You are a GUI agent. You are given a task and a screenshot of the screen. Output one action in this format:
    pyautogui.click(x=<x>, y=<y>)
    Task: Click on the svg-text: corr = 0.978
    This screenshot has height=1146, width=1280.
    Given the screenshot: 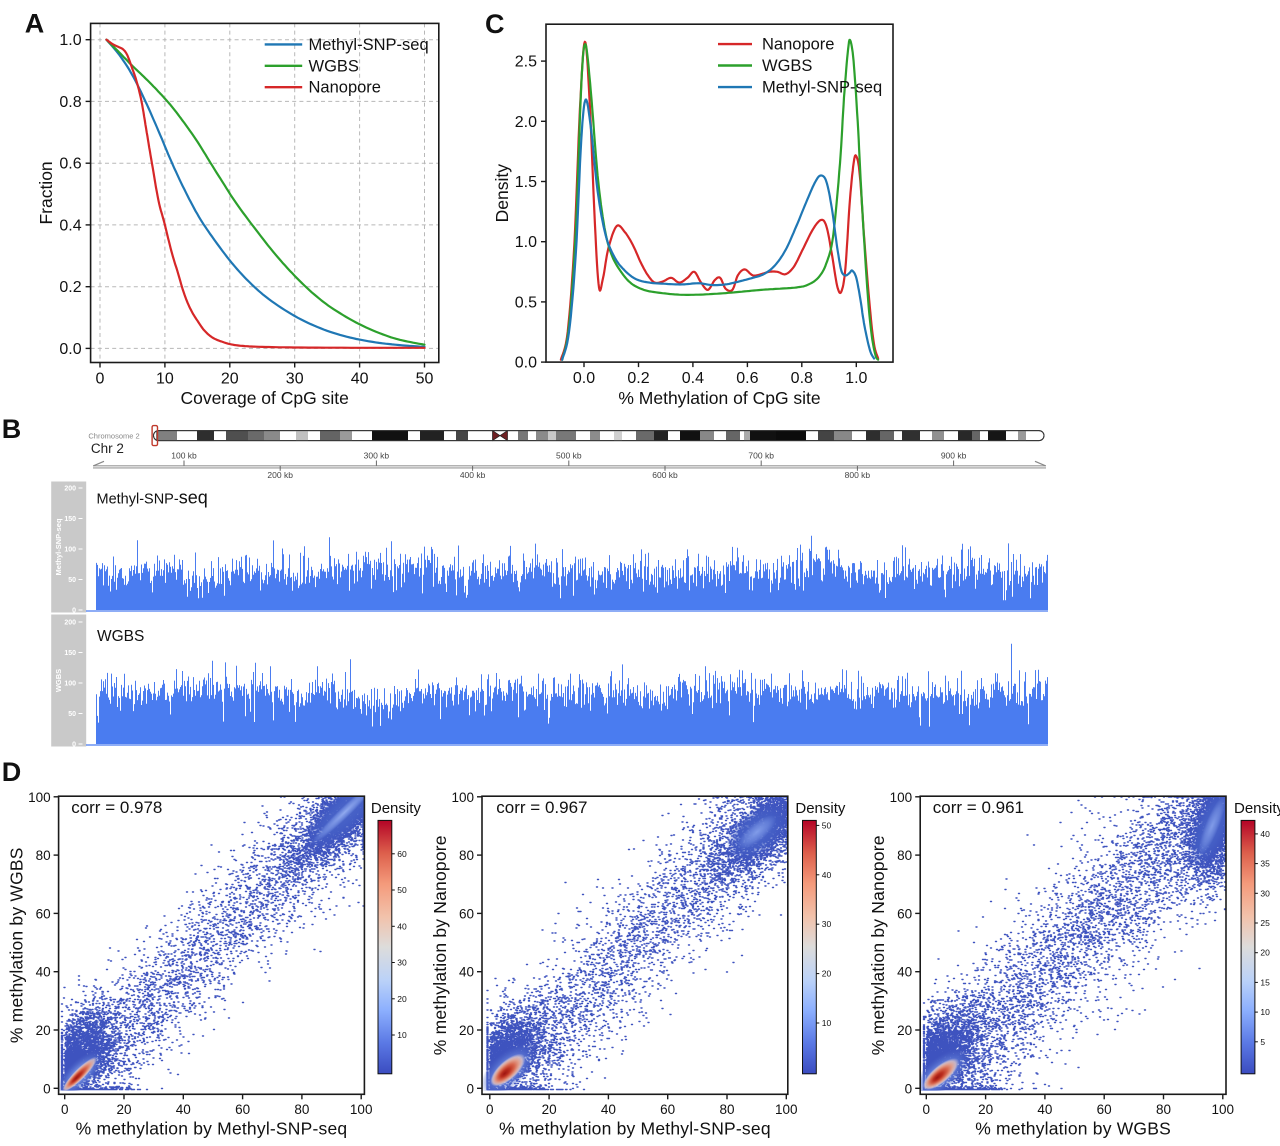 What is the action you would take?
    pyautogui.click(x=116, y=807)
    